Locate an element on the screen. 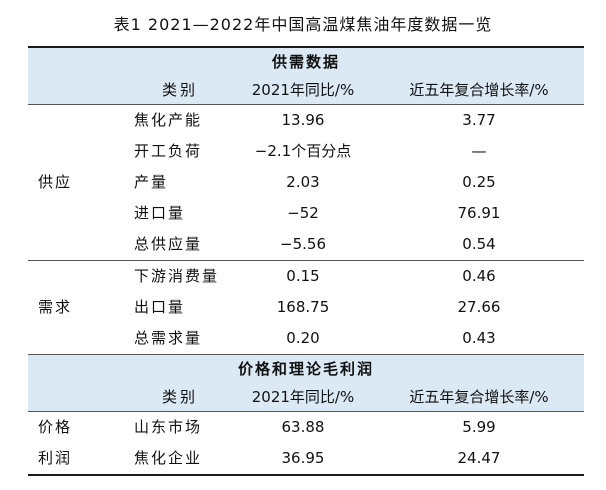 The image size is (606, 490). row-cagr-value: 3.77 is located at coordinates (479, 120).